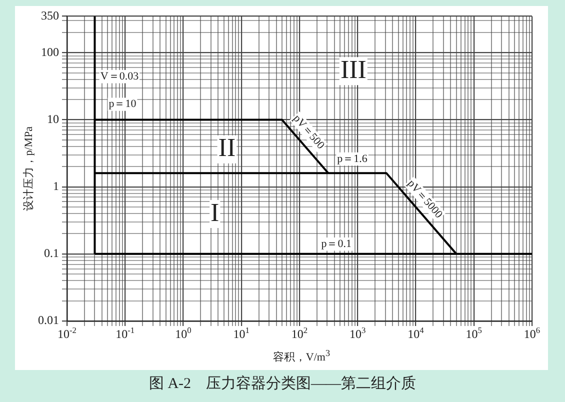 This screenshot has height=402, width=565. What do you see at coordinates (302, 356) in the screenshot?
I see `x-axis-title: 容积，V/m$^{3}$` at bounding box center [302, 356].